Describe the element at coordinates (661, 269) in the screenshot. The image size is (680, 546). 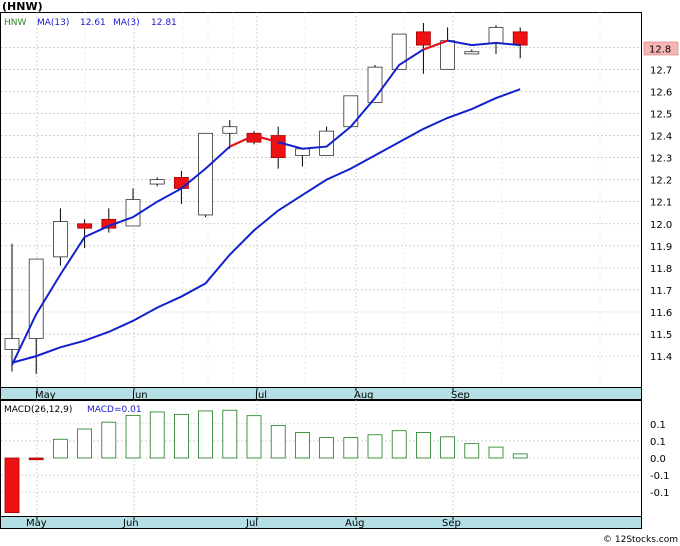
I see `price-y-tick-label: 11.8` at that location.